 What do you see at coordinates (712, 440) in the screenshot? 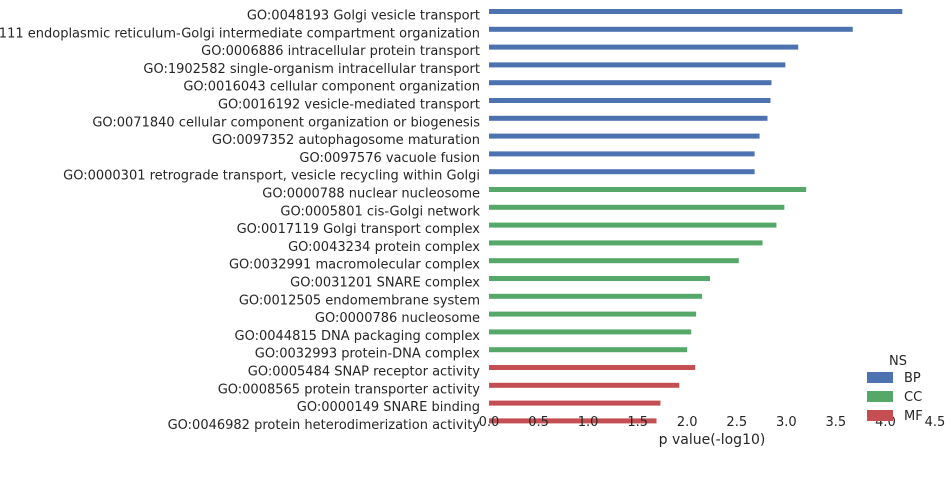
I see `x-axis-label: p value(-log10)` at bounding box center [712, 440].